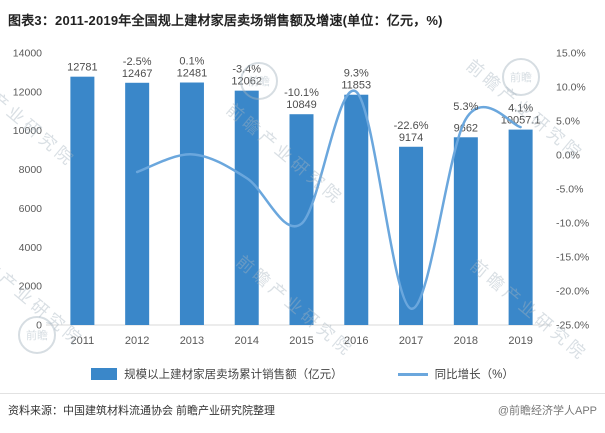 The width and height of the screenshot is (605, 433). I want to click on legend-line-label: 同比增长（%）, so click(474, 375).